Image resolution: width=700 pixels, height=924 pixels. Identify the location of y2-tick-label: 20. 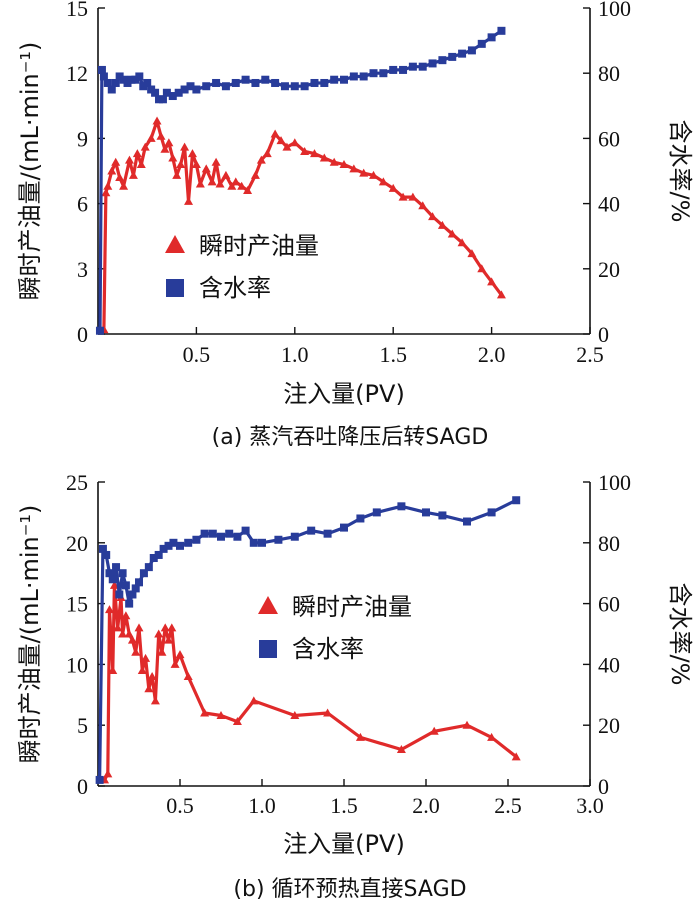
(609, 725).